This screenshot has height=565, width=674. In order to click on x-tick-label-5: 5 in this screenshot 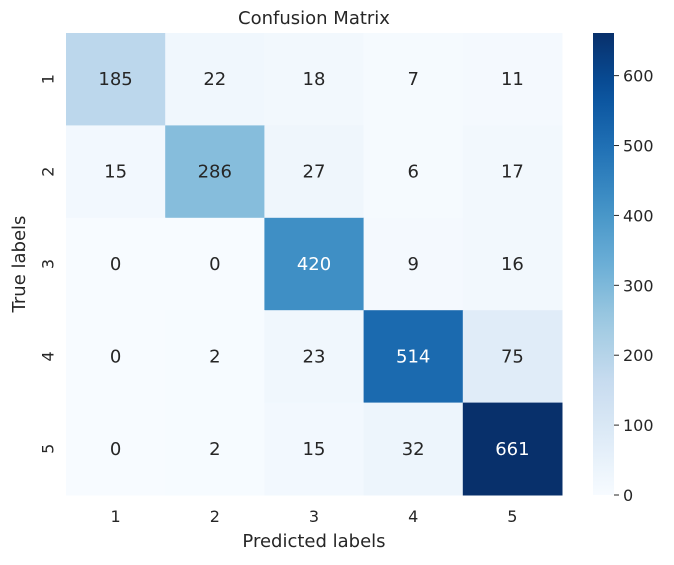, I will do `click(512, 516)`.